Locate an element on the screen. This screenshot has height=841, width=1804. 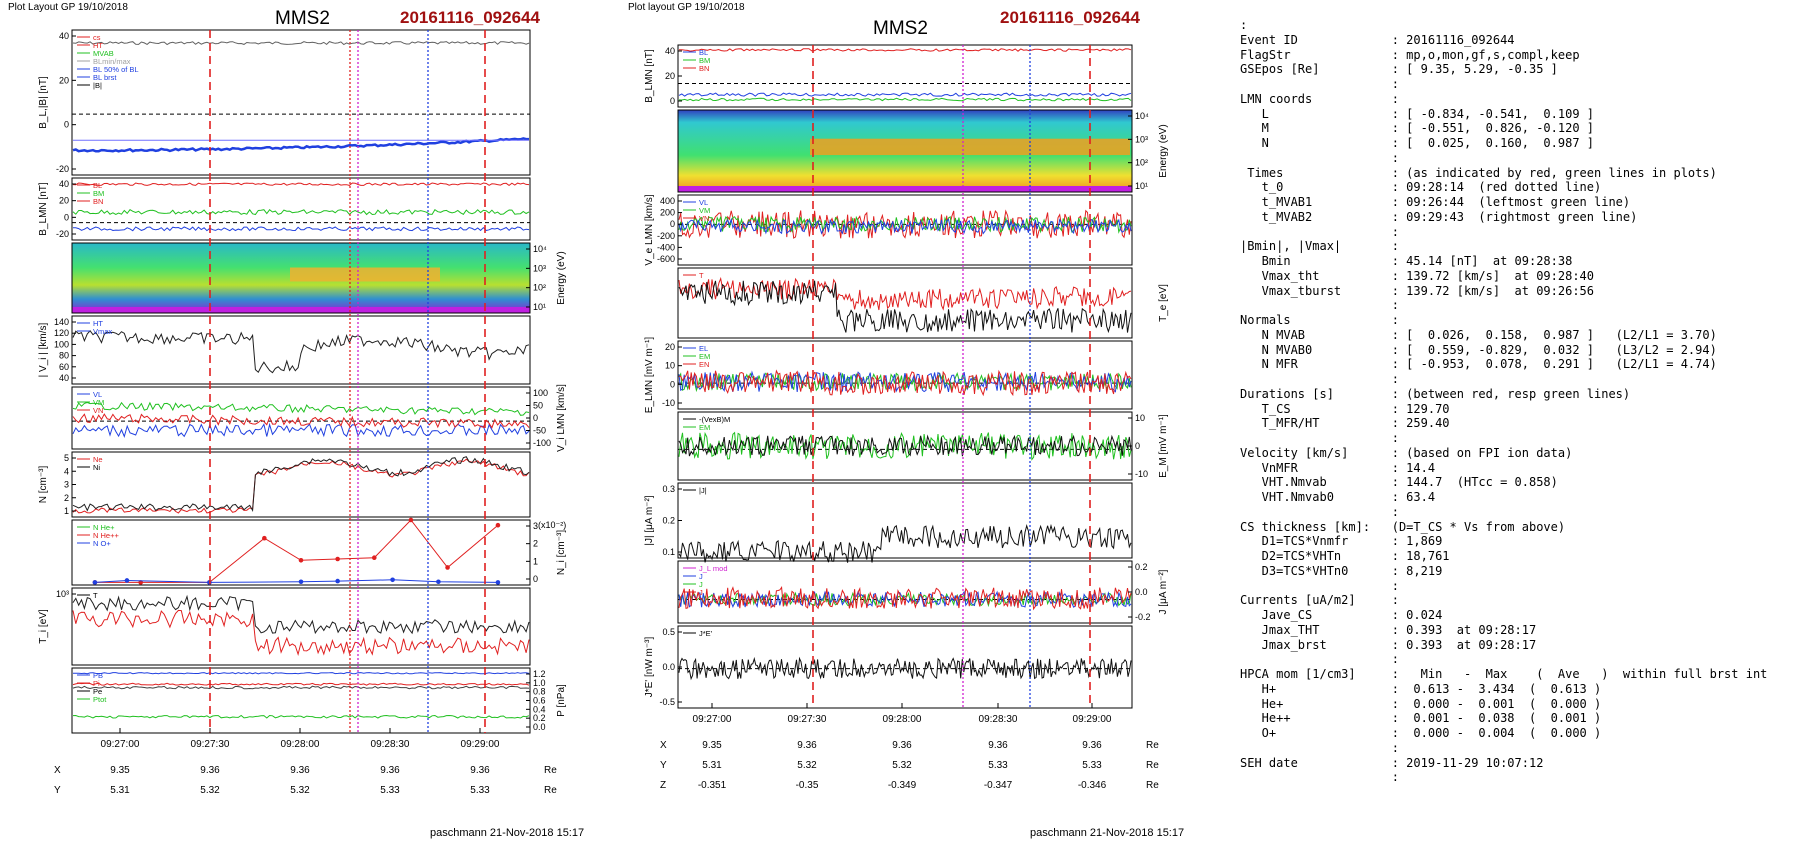
summary-line: Jmax_THT : 0.393 at 09:28:17 is located at coordinates (1388, 629).